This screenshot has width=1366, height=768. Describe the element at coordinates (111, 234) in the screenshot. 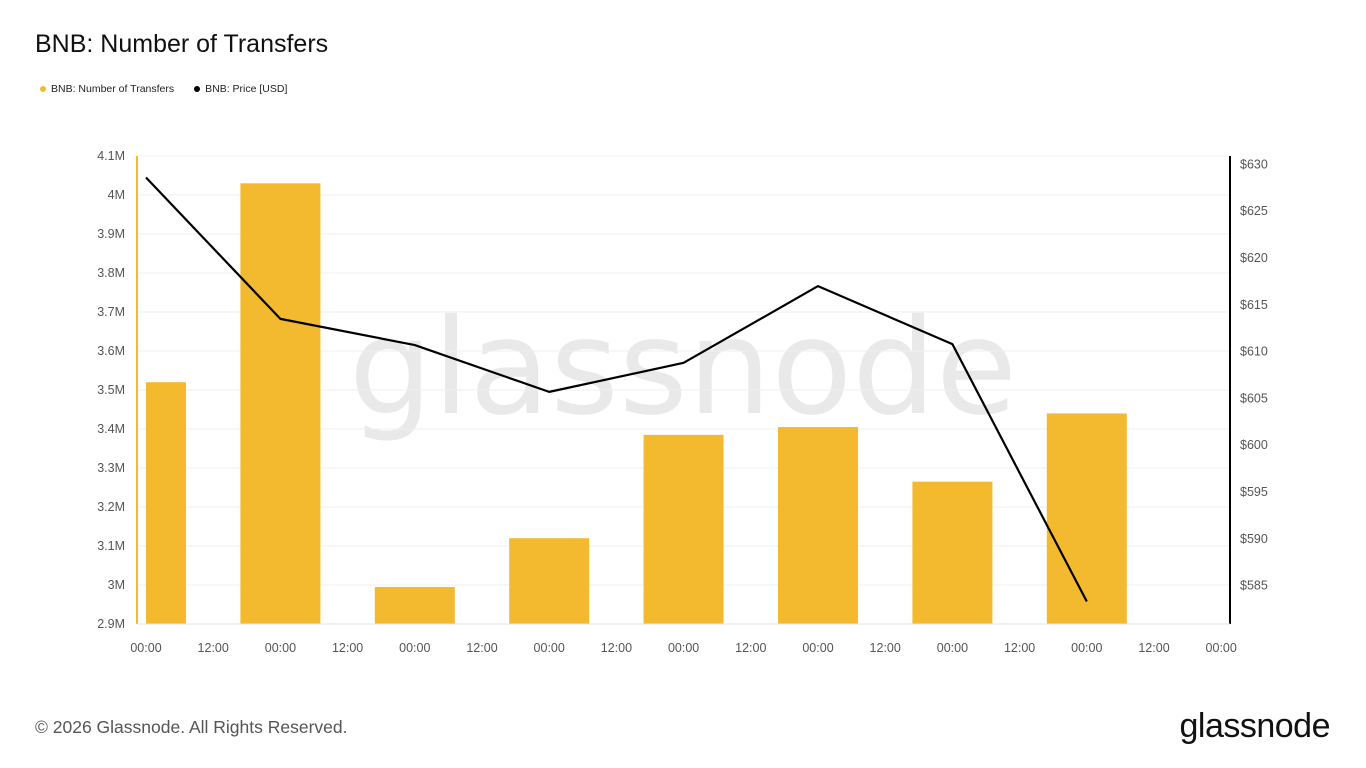

I see `y-left-tick-2: 3.9M` at that location.